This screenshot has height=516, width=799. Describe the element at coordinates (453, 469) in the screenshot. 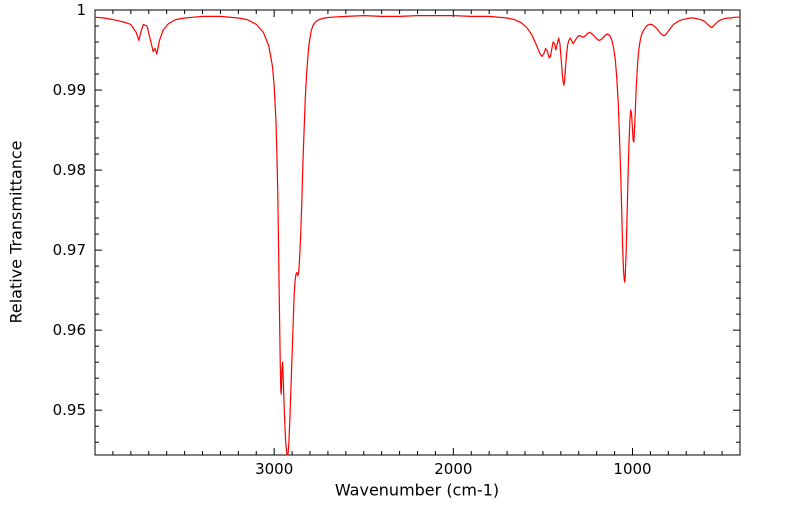

I see `x-tick-label: 2000` at that location.